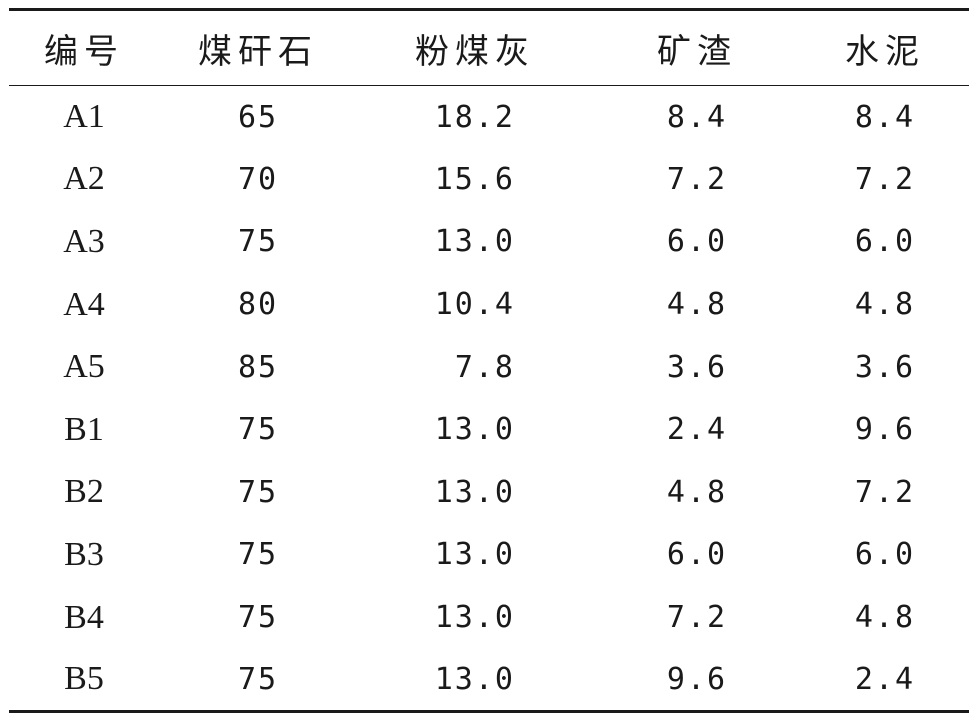 The height and width of the screenshot is (720, 976). Describe the element at coordinates (84, 117) in the screenshot. I see `cell-id: A1` at that location.